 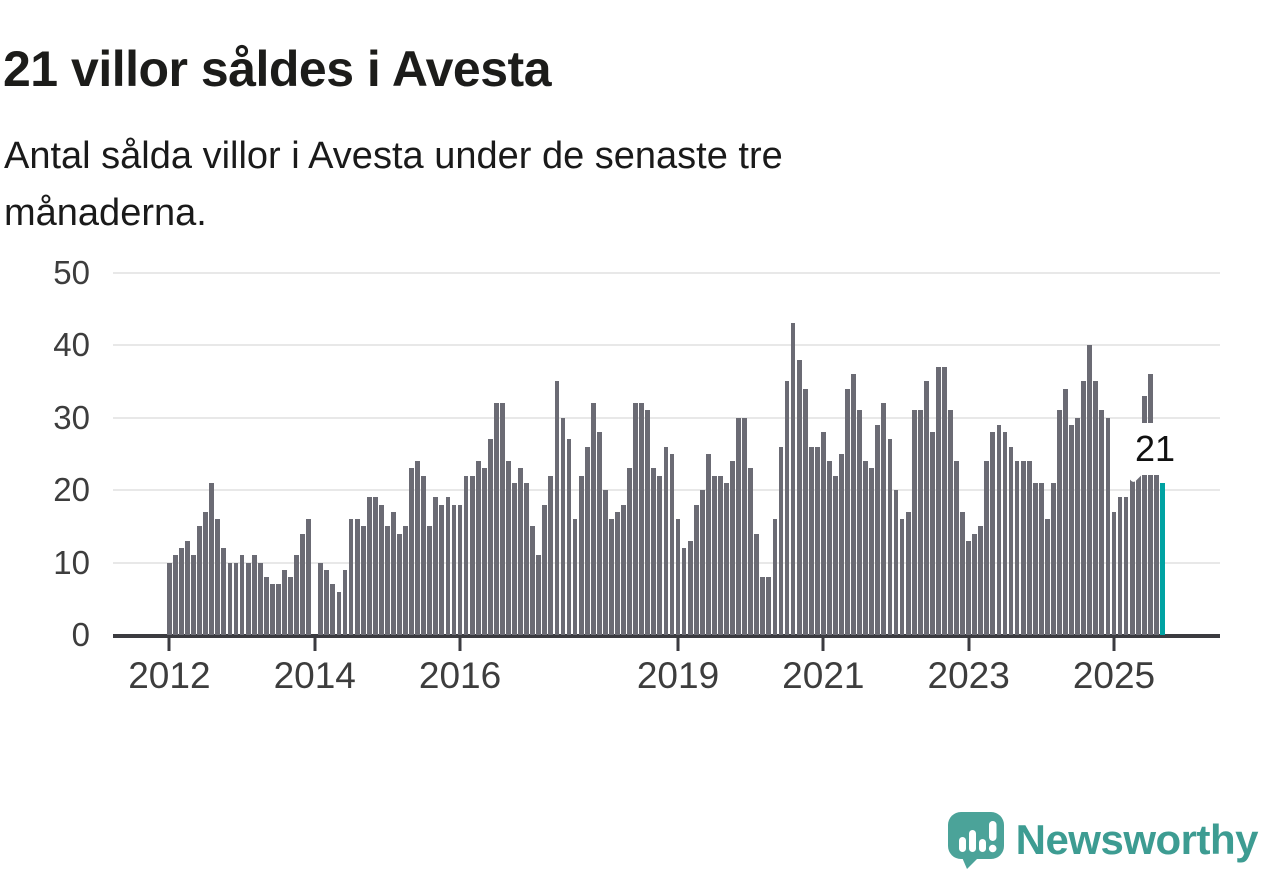 I want to click on value-callout: 21, so click(x=1155, y=449).